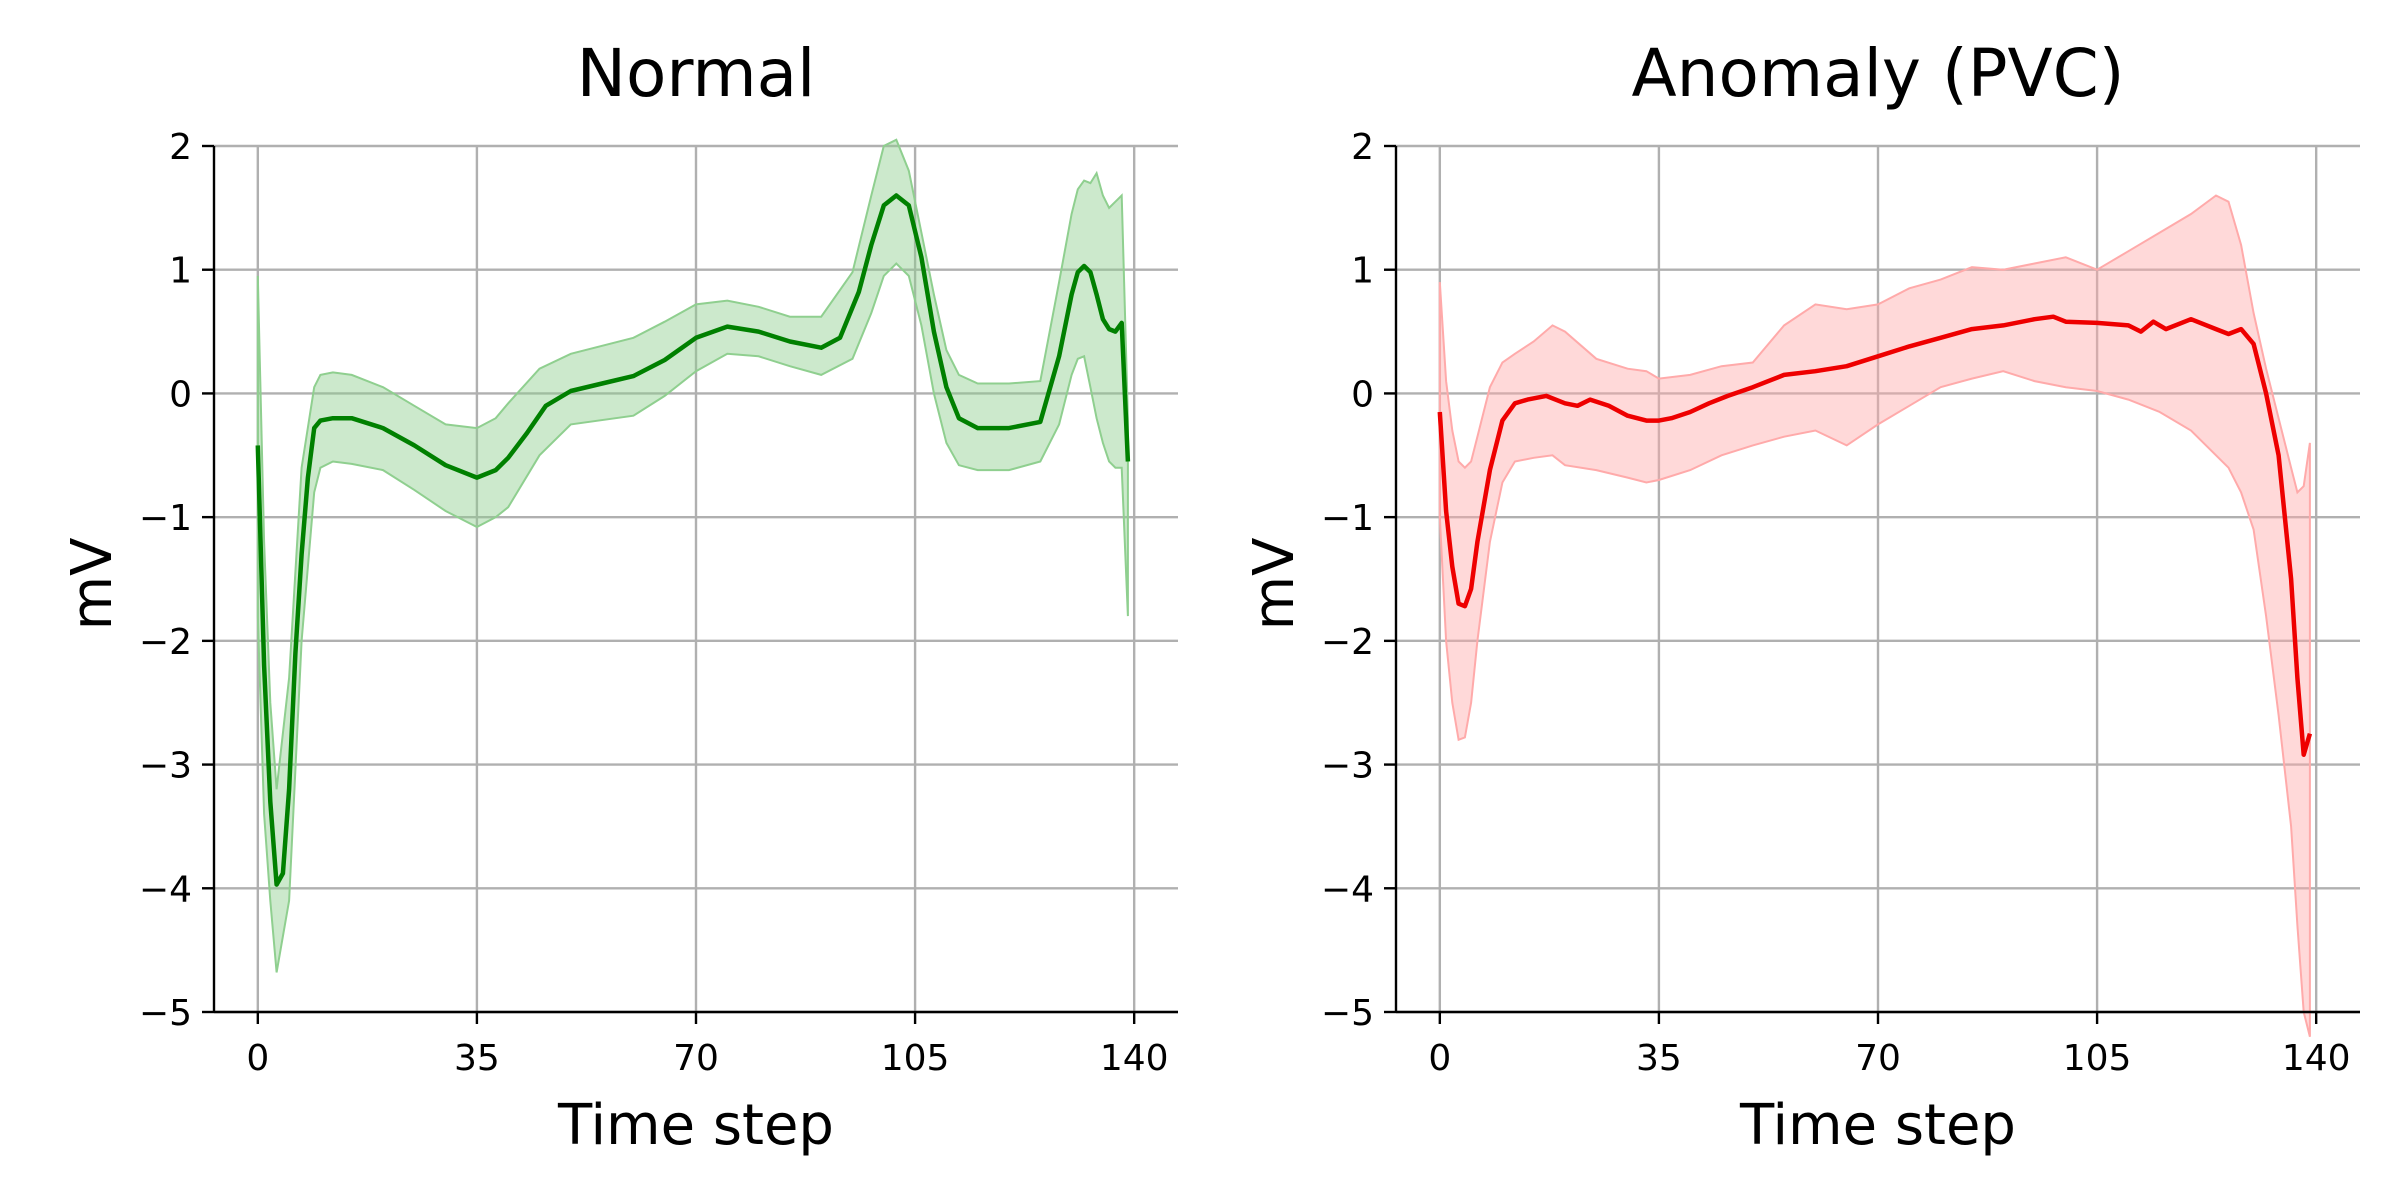 Image resolution: width=2400 pixels, height=1200 pixels. Describe the element at coordinates (696, 73) in the screenshot. I see `panel-title: Normal` at that location.